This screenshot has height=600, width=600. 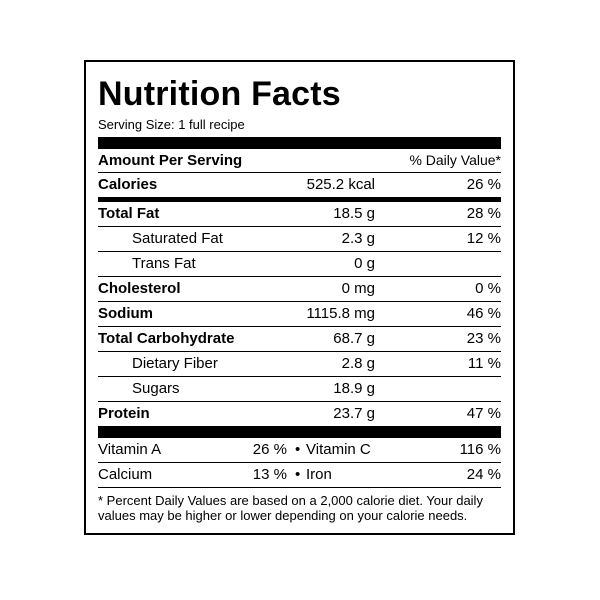 What do you see at coordinates (354, 338) in the screenshot?
I see `nutrient-amount: 68.7 g` at bounding box center [354, 338].